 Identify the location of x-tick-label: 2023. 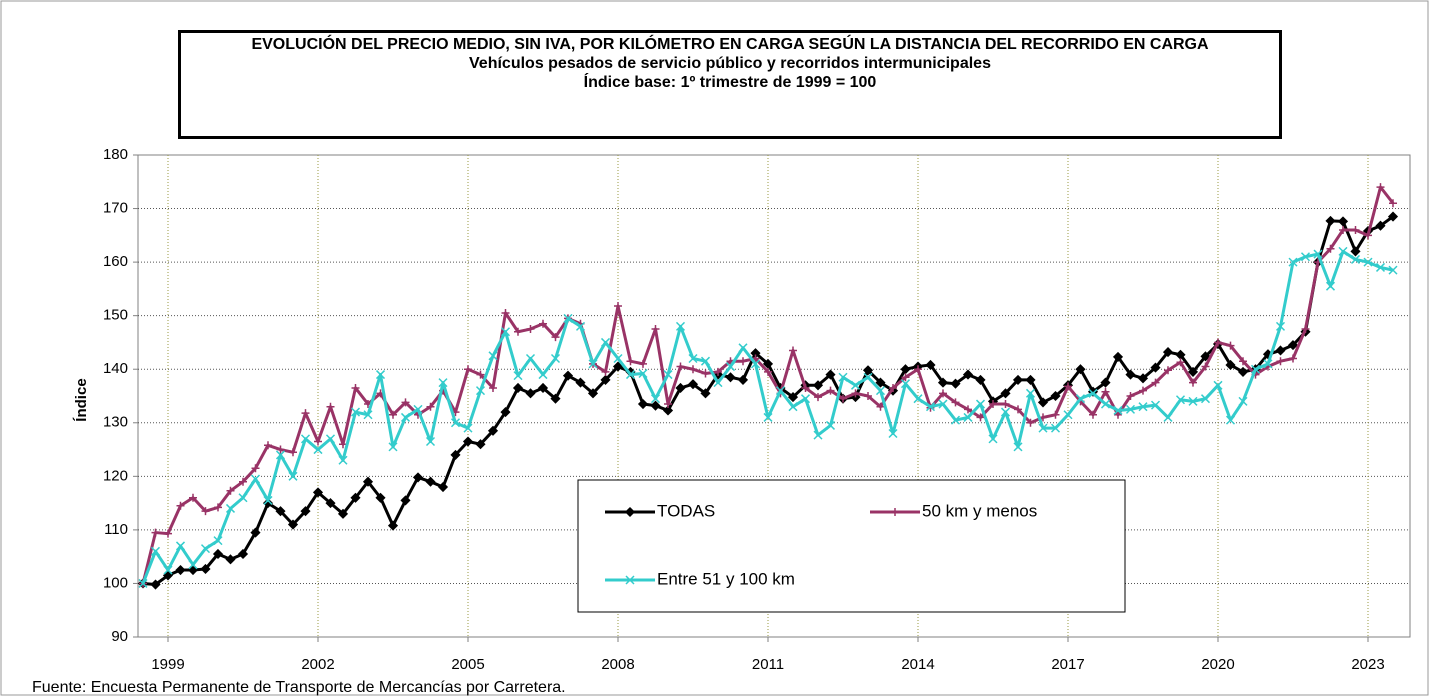
(1367, 664).